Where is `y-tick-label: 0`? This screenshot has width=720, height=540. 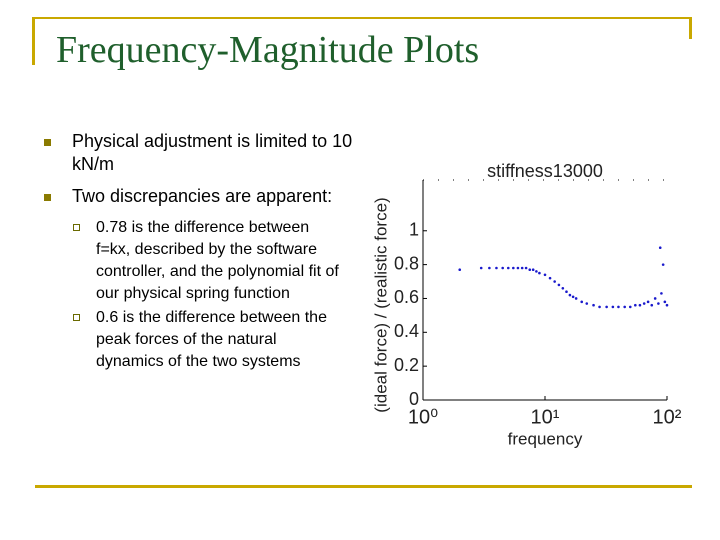
y-tick-label: 0 is located at coordinates (414, 399).